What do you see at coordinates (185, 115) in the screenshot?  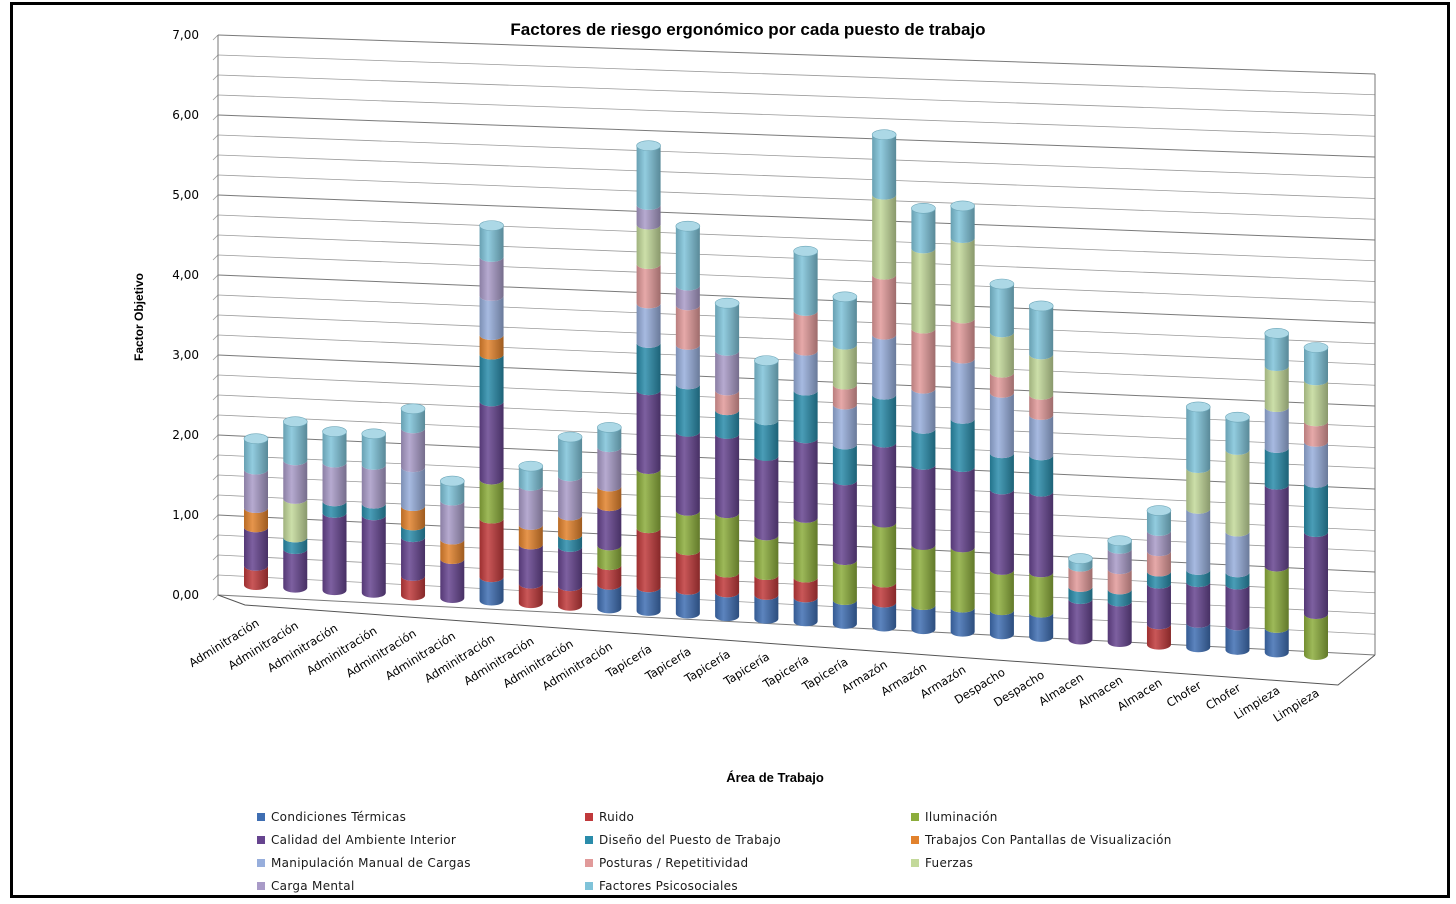 I see `y-tick-label: 6,00` at bounding box center [185, 115].